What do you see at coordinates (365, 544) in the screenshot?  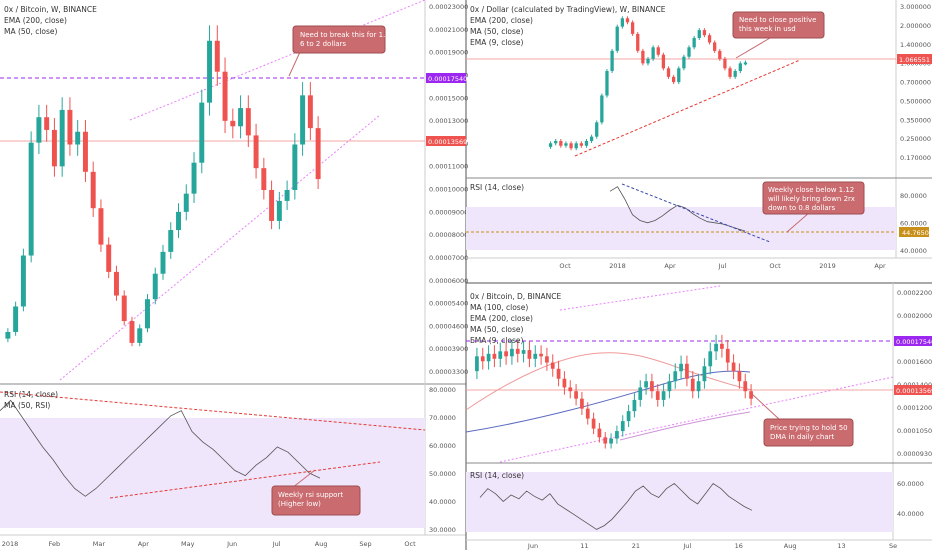 I see `x-tick-label: Sep` at bounding box center [365, 544].